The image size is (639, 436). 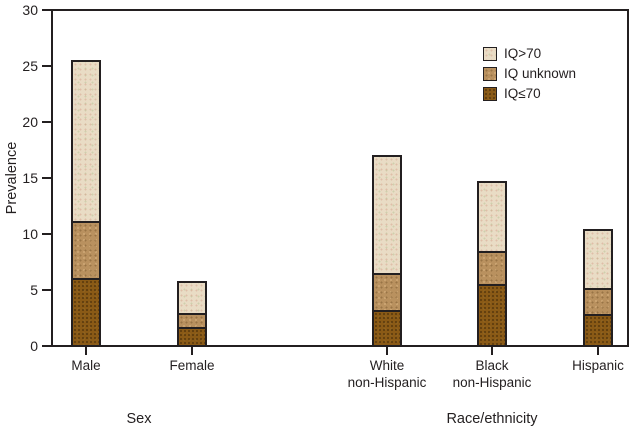 What do you see at coordinates (139, 419) in the screenshot?
I see `x-group-label-sex: Sex` at bounding box center [139, 419].